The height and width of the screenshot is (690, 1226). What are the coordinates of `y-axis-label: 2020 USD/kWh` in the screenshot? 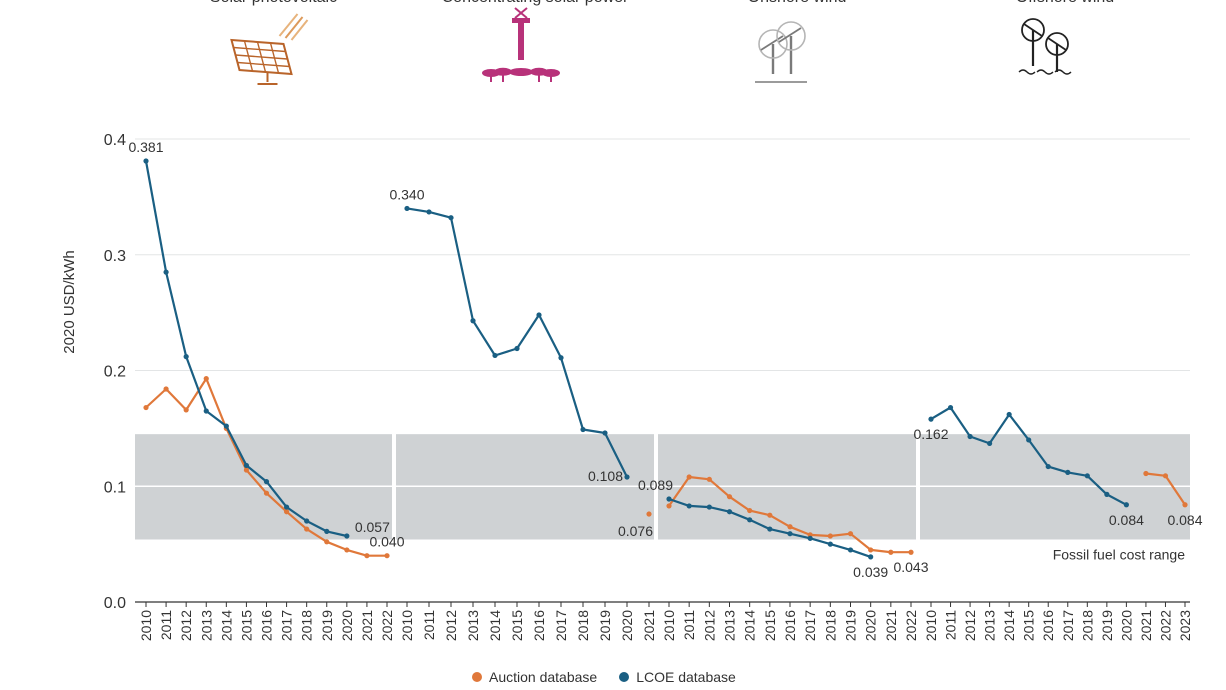 It's located at (69, 301).